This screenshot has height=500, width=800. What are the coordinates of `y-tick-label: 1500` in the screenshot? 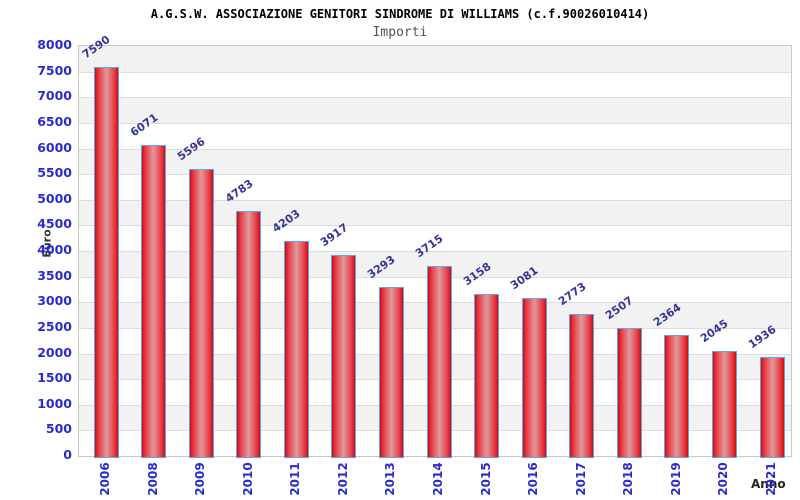 It's located at (54, 378).